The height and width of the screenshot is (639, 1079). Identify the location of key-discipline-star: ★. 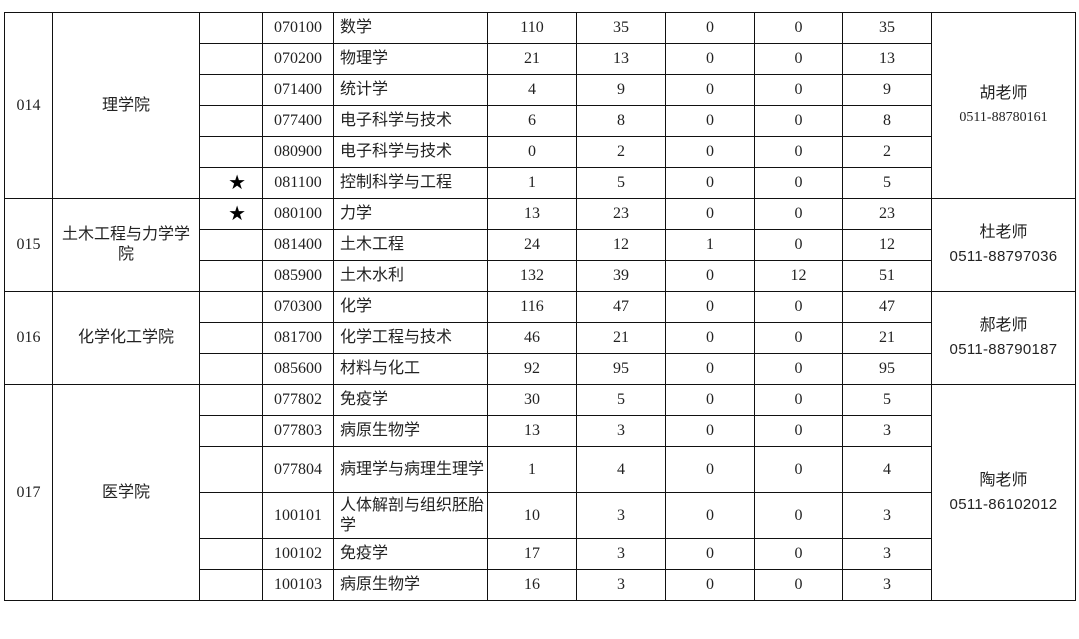
(231, 214).